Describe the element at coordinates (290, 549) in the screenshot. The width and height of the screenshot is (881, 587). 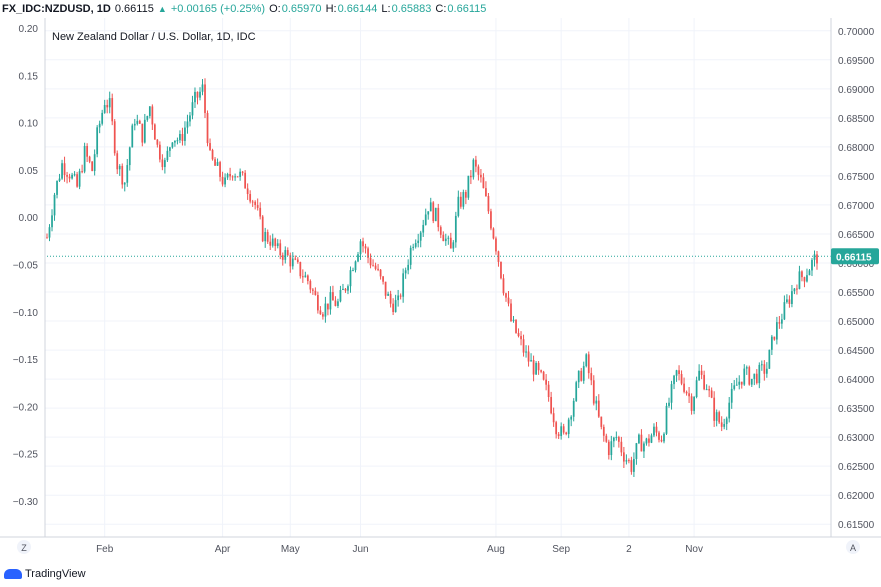
I see `time-tick-label: May` at that location.